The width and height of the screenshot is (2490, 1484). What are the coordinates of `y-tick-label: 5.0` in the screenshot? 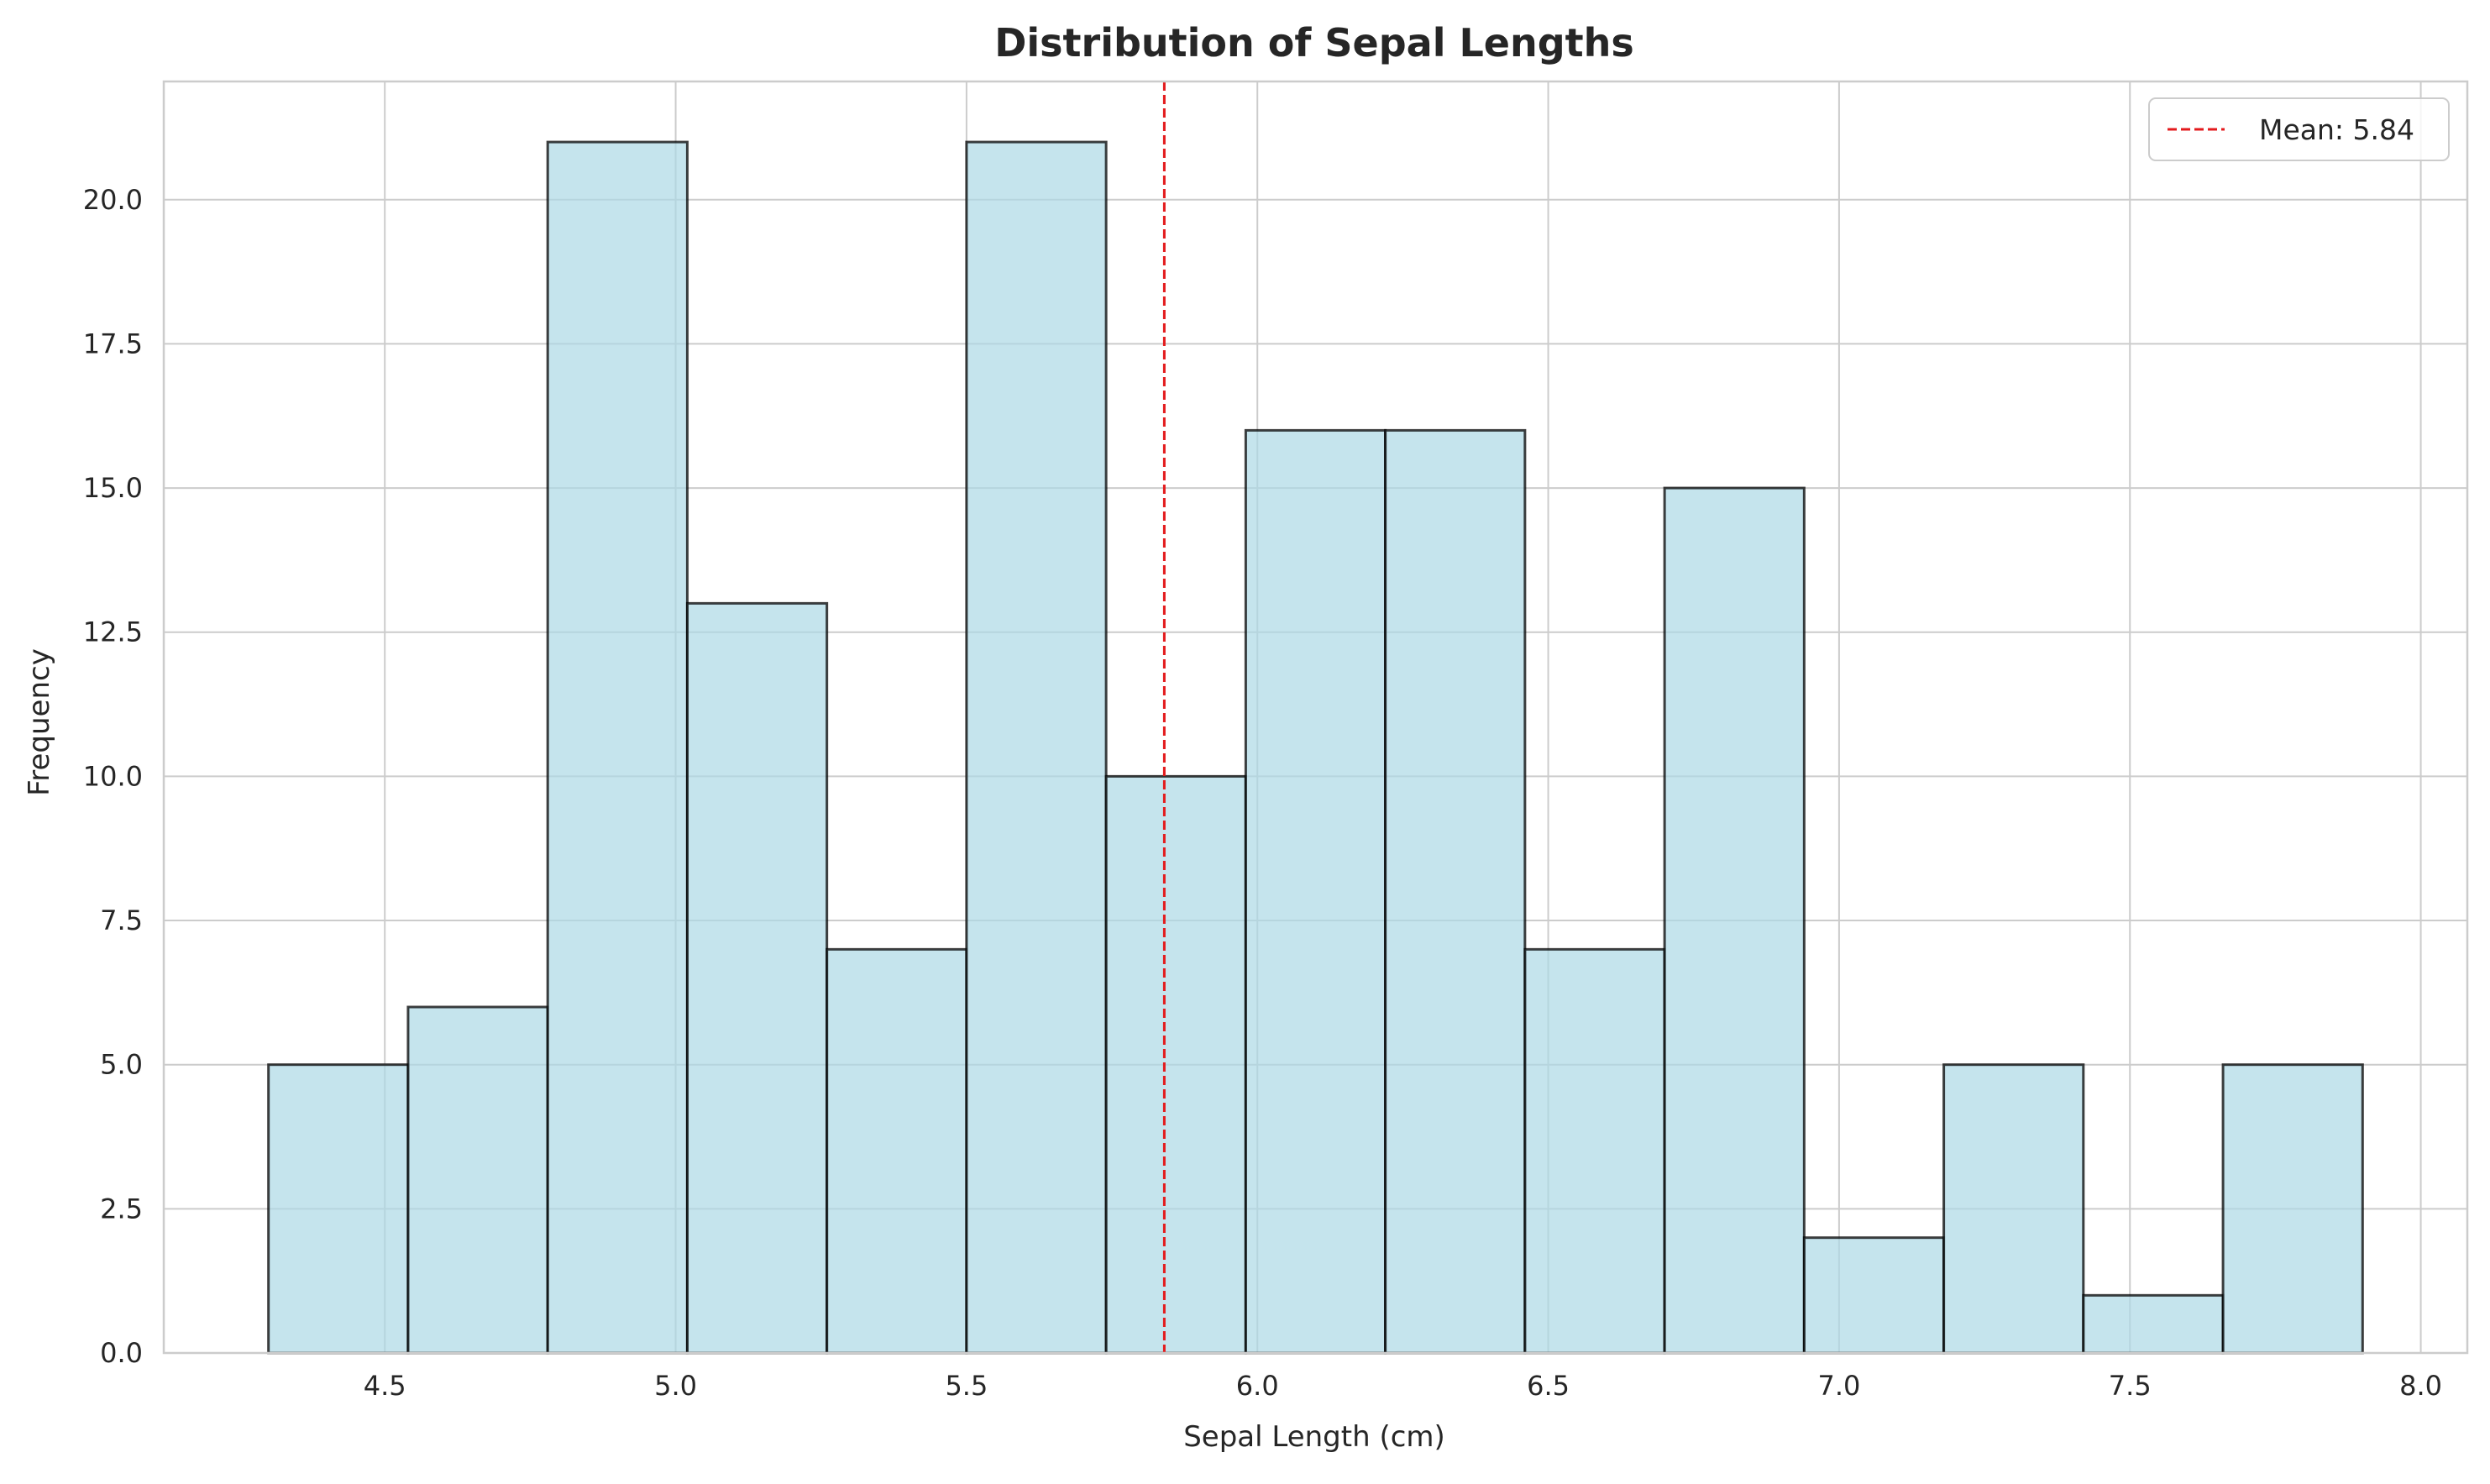 It's located at (121, 1065).